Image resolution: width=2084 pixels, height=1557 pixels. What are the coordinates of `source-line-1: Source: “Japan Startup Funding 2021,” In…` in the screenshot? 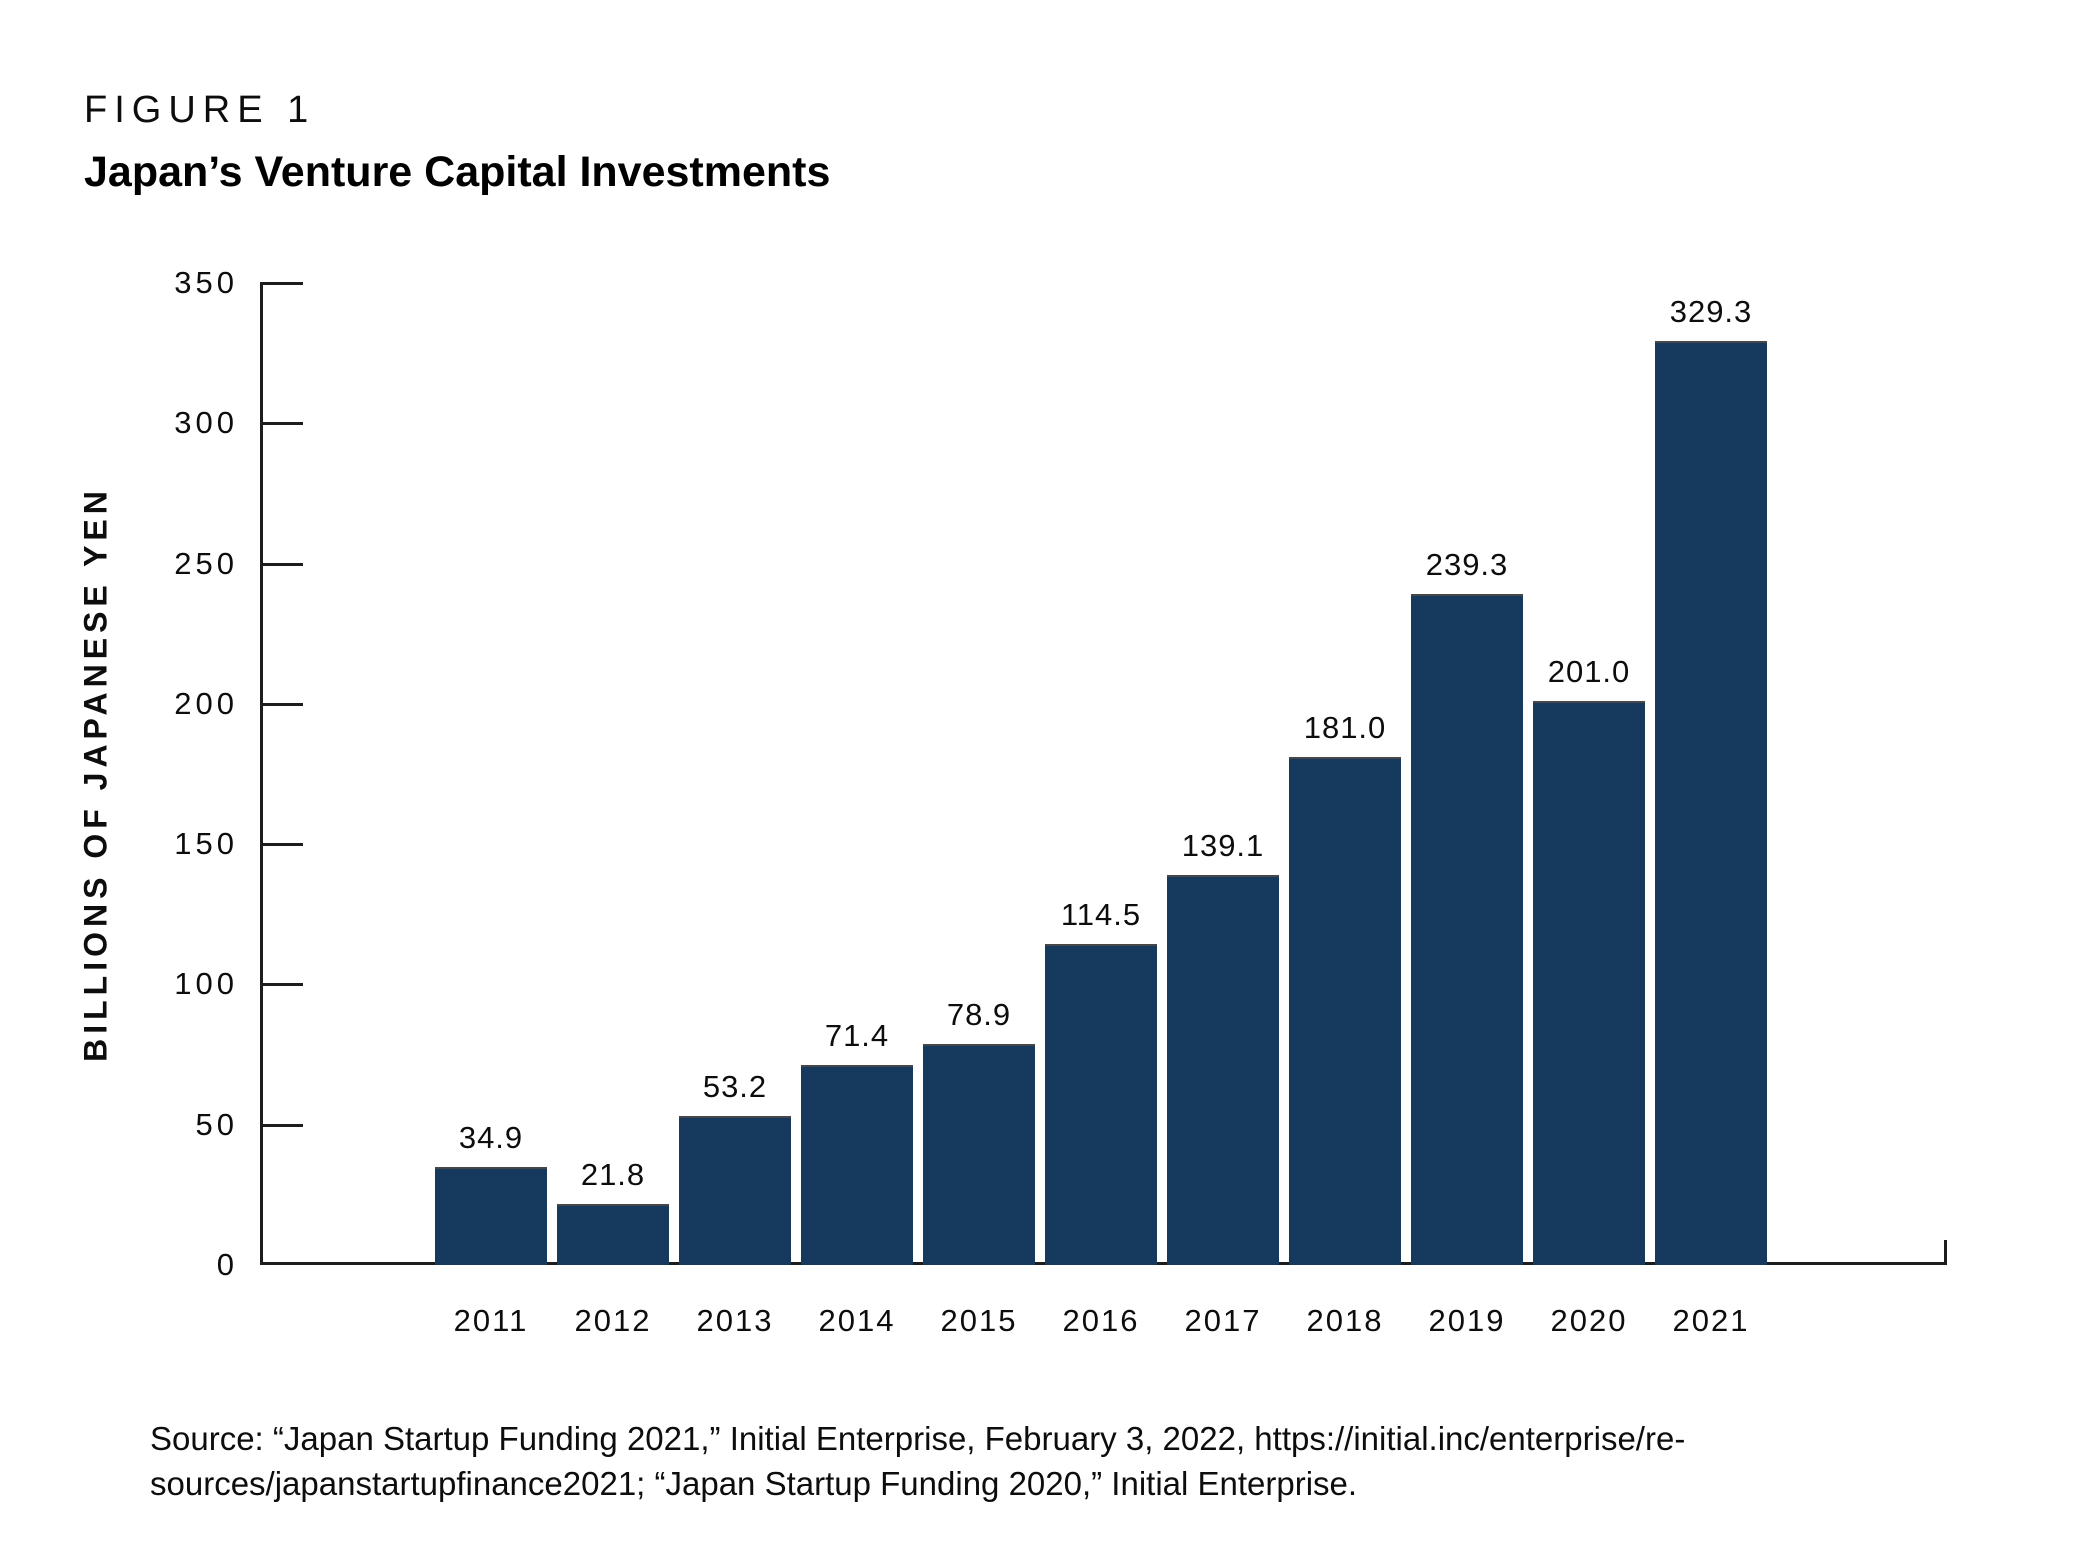 It's located at (918, 1438).